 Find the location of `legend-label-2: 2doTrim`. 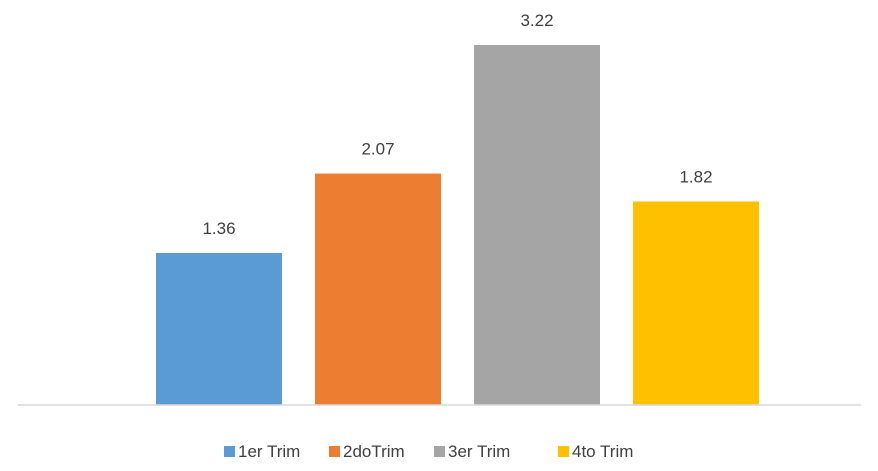

legend-label-2: 2doTrim is located at coordinates (374, 451).